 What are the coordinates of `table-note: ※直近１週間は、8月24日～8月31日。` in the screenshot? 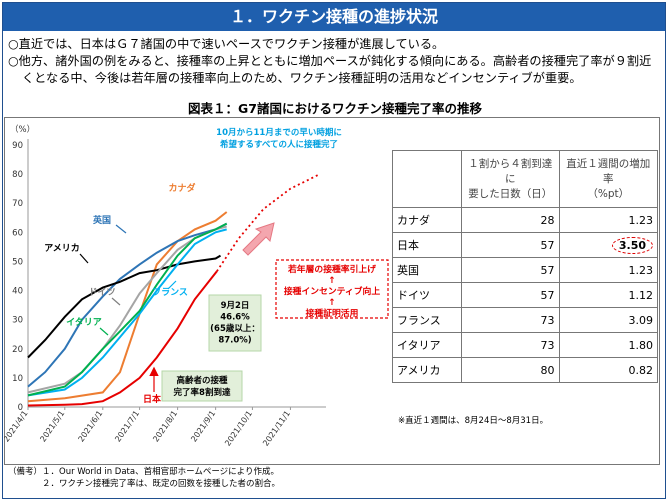 It's located at (473, 421).